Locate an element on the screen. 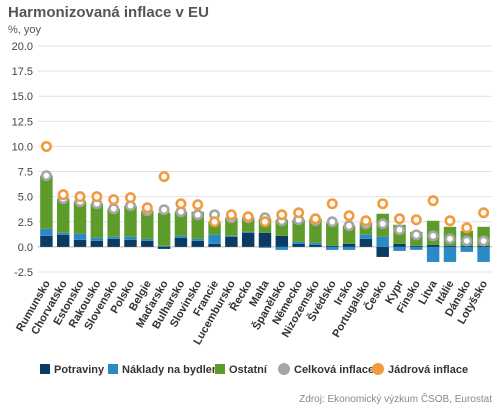 Image resolution: width=500 pixels, height=409 pixels. y-tick-label: 17.5 is located at coordinates (22, 72).